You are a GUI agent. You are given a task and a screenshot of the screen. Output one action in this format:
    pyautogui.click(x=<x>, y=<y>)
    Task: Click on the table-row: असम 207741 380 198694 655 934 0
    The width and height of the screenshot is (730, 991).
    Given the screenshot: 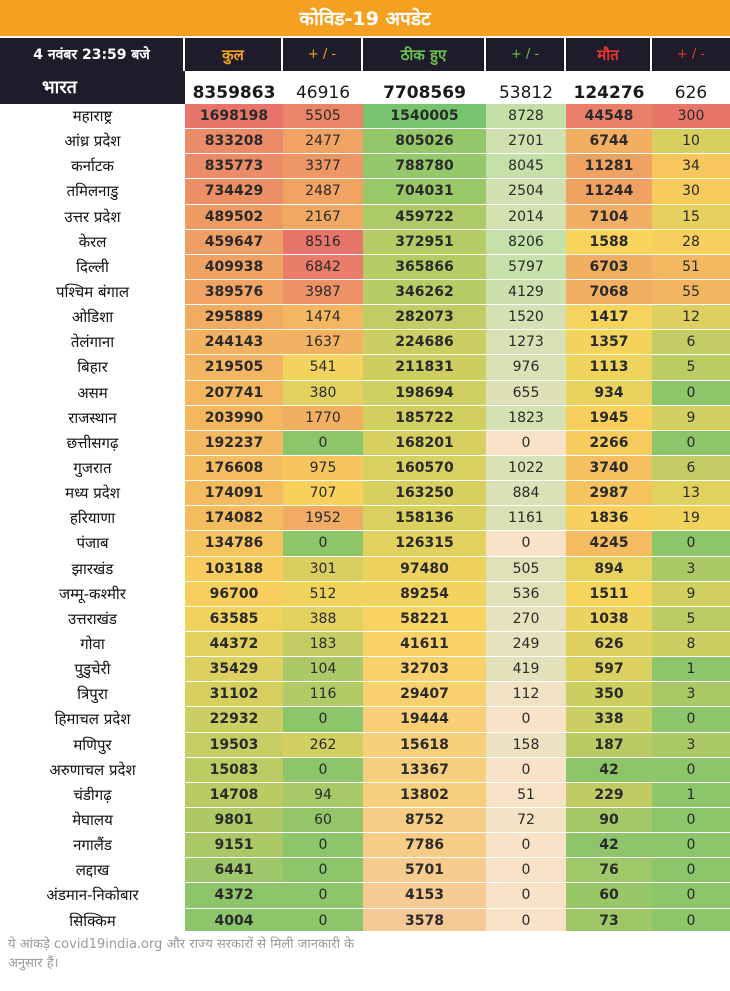 What is the action you would take?
    pyautogui.click(x=365, y=393)
    